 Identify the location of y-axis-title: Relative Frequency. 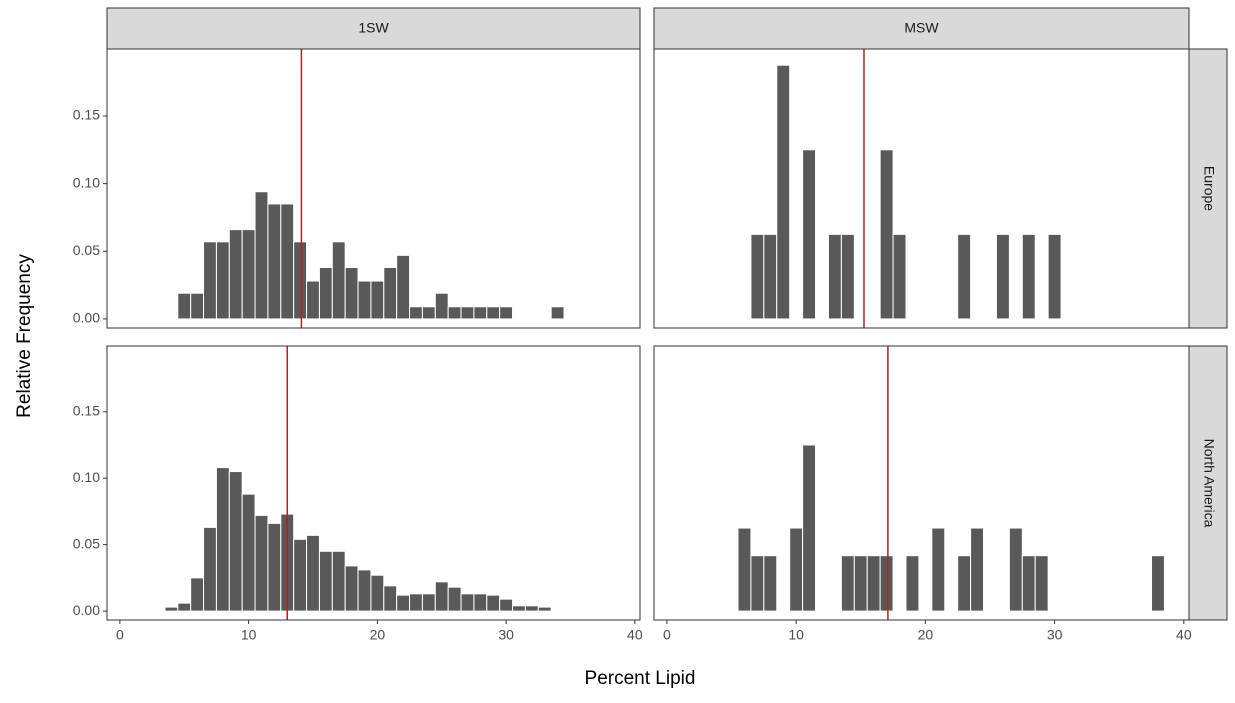
(24, 336).